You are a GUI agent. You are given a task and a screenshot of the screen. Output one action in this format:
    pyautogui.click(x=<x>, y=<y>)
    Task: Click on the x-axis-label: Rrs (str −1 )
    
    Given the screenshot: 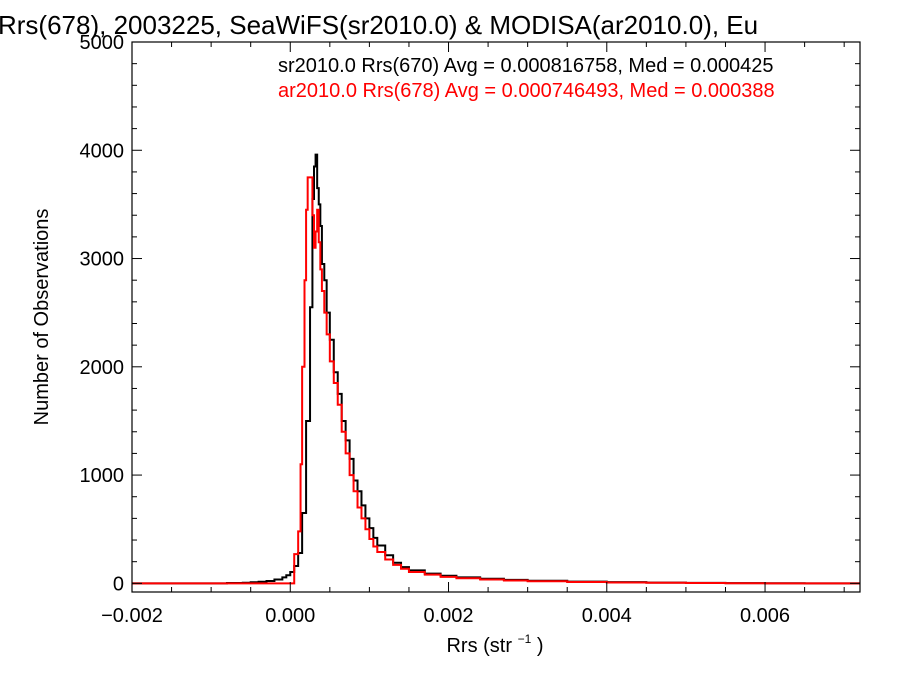 What is the action you would take?
    pyautogui.click(x=494, y=641)
    